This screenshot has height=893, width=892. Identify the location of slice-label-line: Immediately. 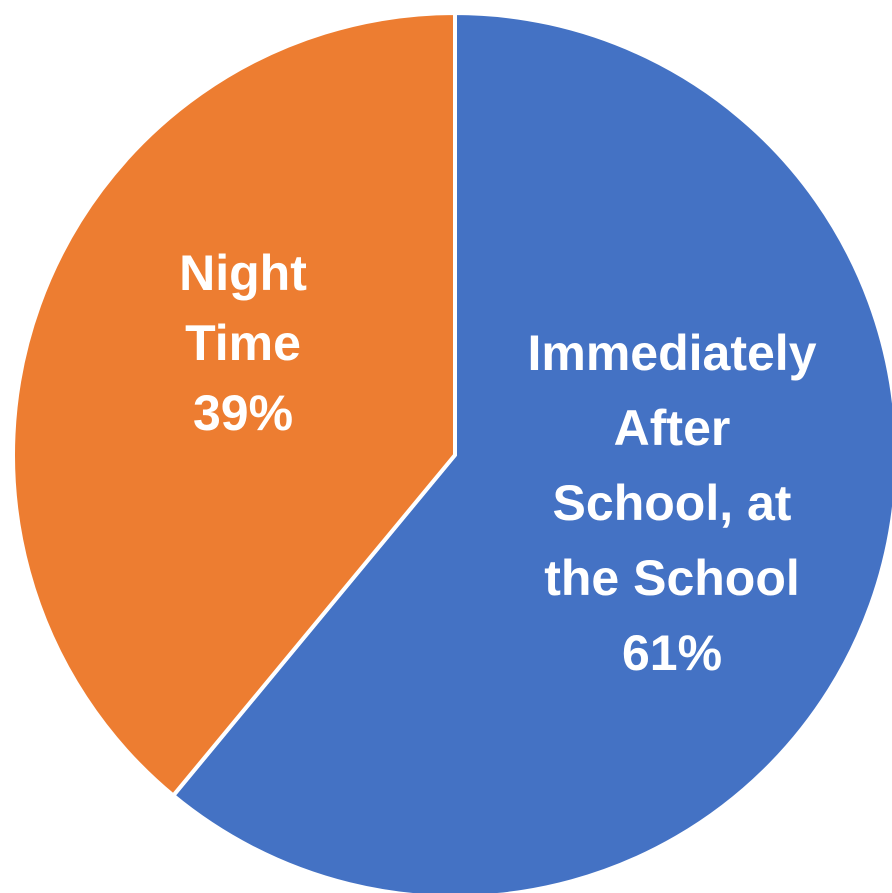
(671, 353).